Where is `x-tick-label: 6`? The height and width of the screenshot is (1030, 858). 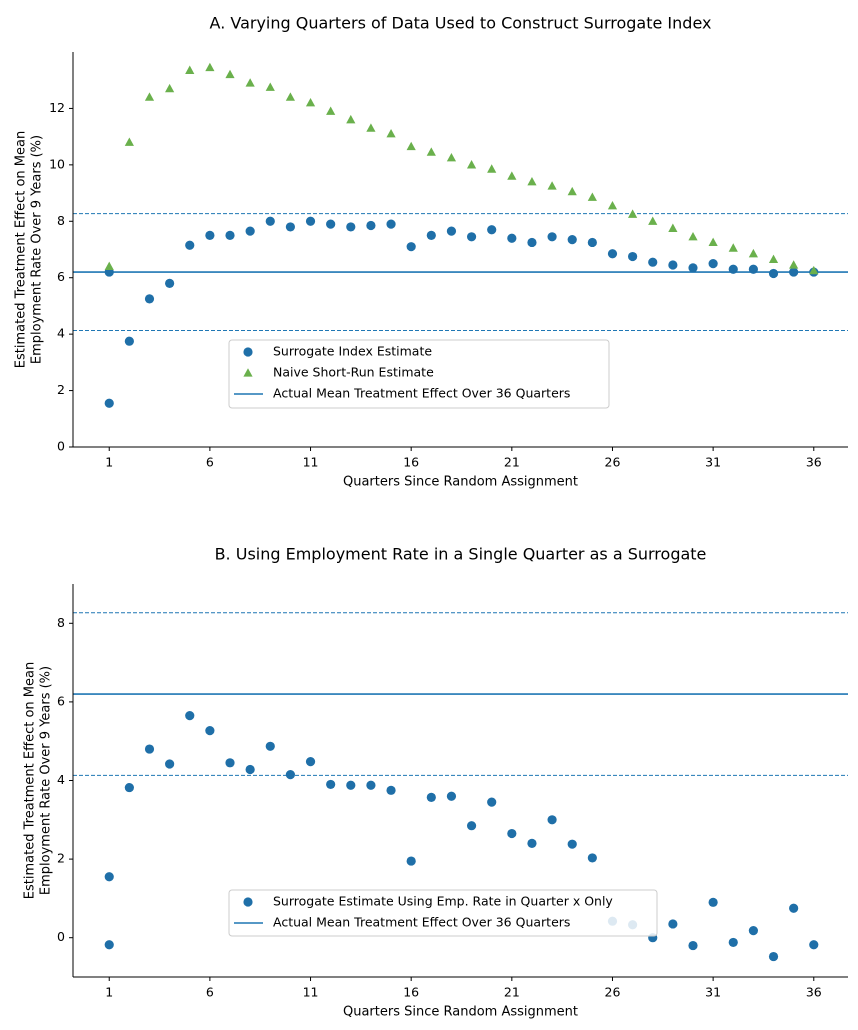 x-tick-label: 6 is located at coordinates (210, 462).